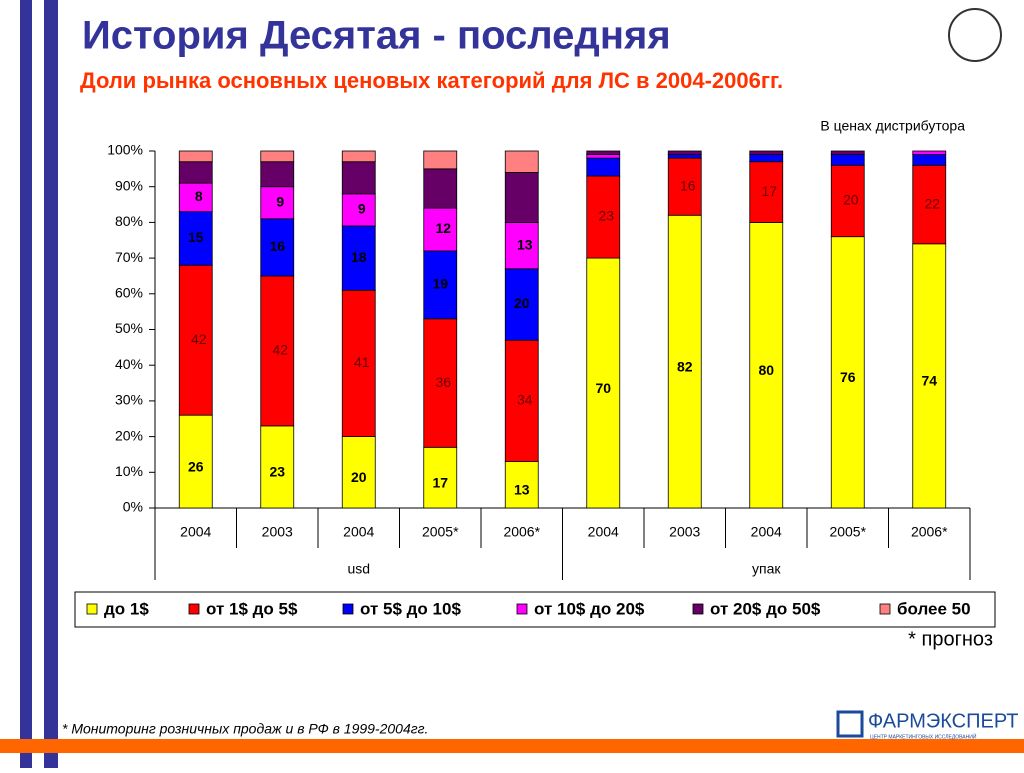  I want to click on group-label: usd, so click(358, 569).